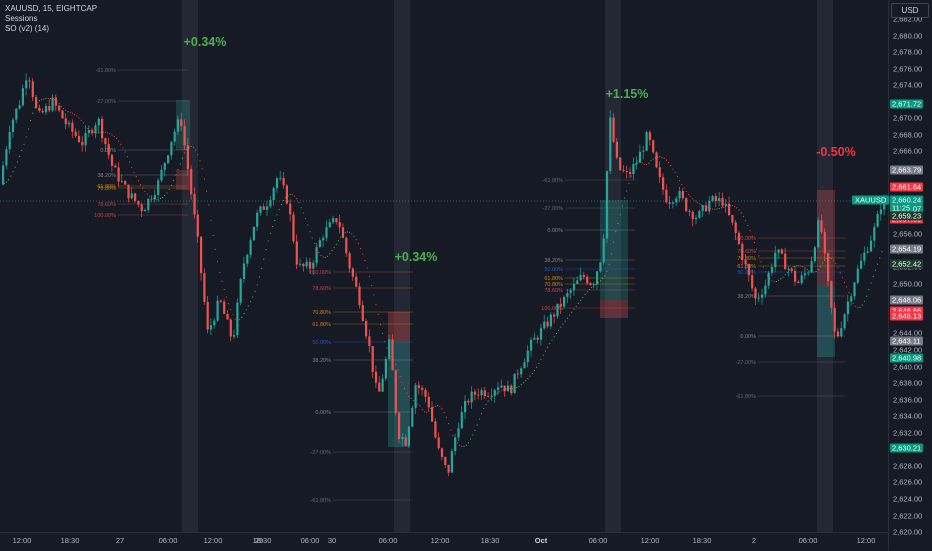 Image resolution: width=932 pixels, height=551 pixels. What do you see at coordinates (908, 333) in the screenshot?
I see `price-tick: 2,644.00` at bounding box center [908, 333].